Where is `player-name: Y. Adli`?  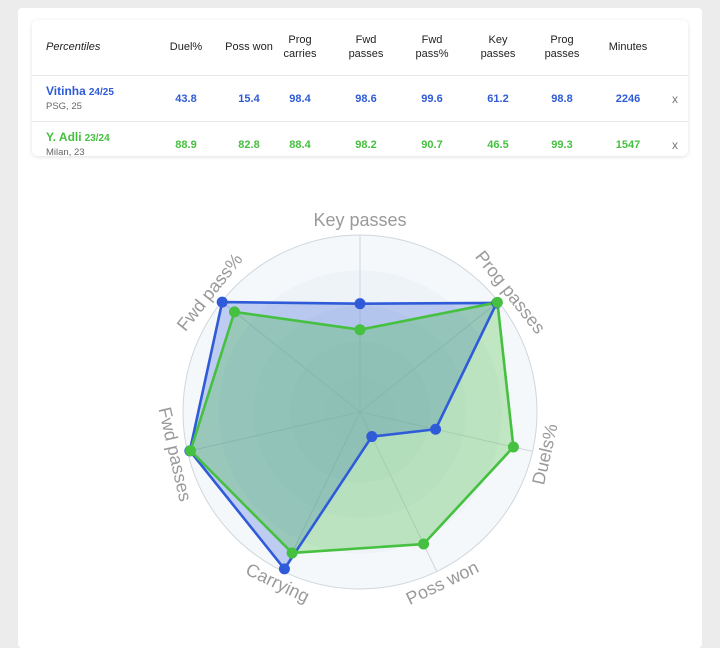
player-name: Y. Adli is located at coordinates (64, 137).